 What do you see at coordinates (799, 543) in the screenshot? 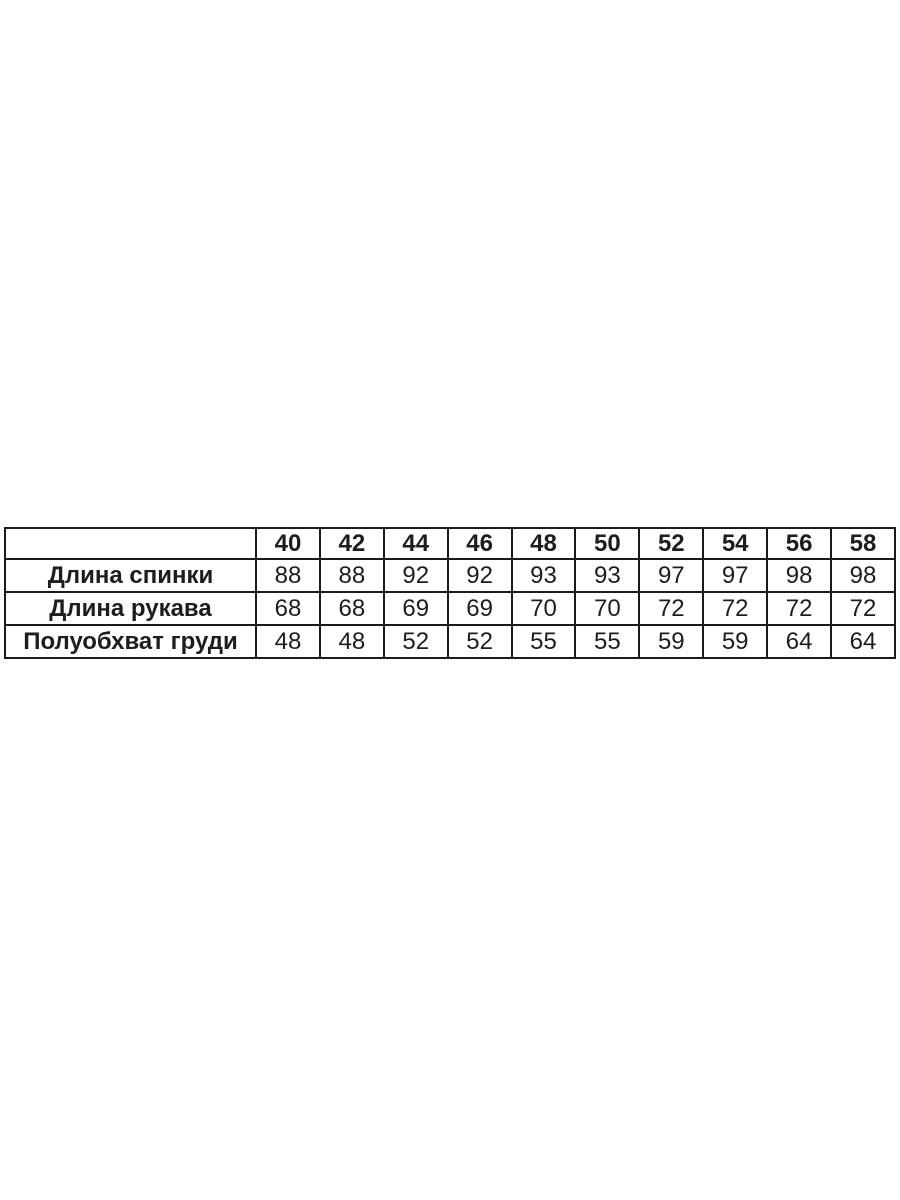
I see `header-size-cell: 56` at bounding box center [799, 543].